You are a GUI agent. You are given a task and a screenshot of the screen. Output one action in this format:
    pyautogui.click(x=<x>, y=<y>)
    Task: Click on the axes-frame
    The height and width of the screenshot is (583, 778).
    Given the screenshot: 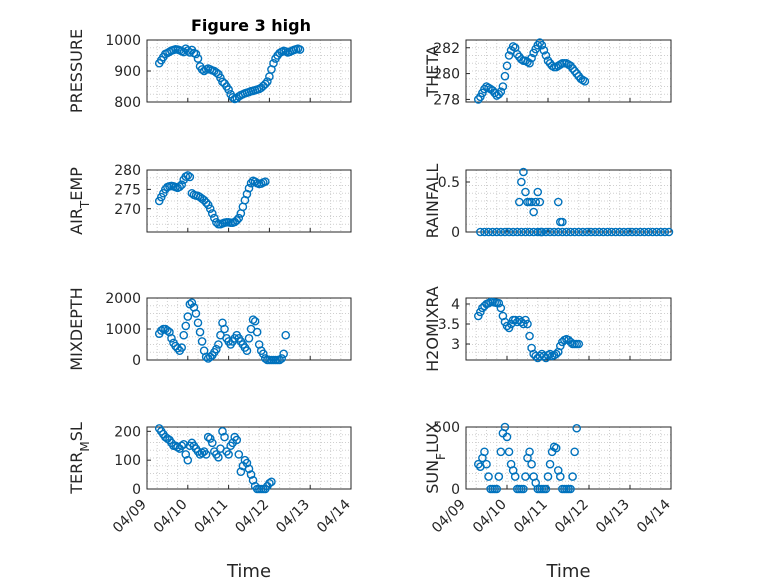 What is the action you would take?
    pyautogui.click(x=568, y=201)
    